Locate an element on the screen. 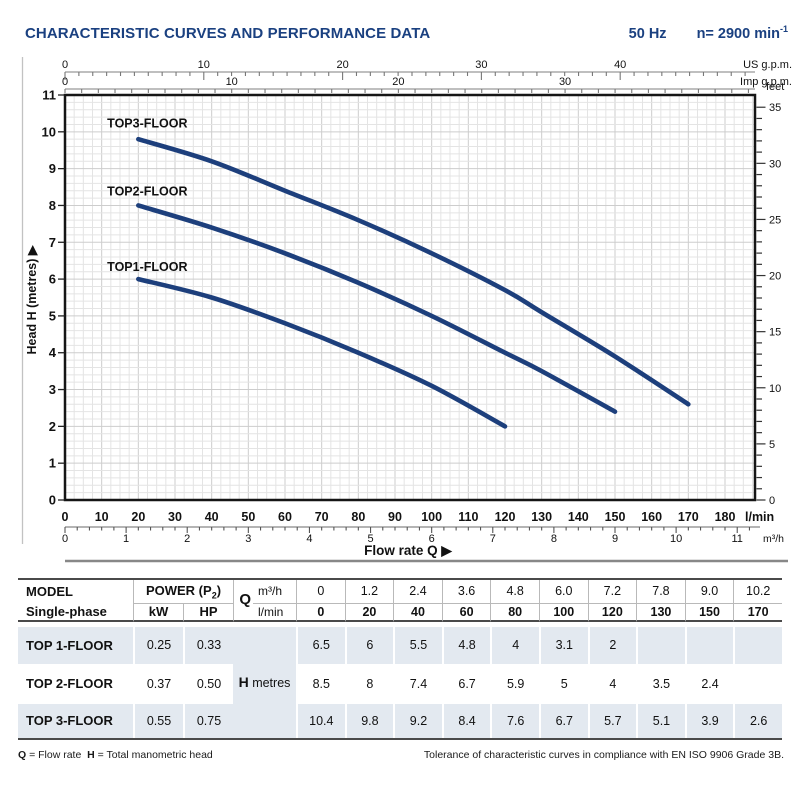  motor-rating: 50 Hz n= 2900 min-1 is located at coordinates (708, 33).